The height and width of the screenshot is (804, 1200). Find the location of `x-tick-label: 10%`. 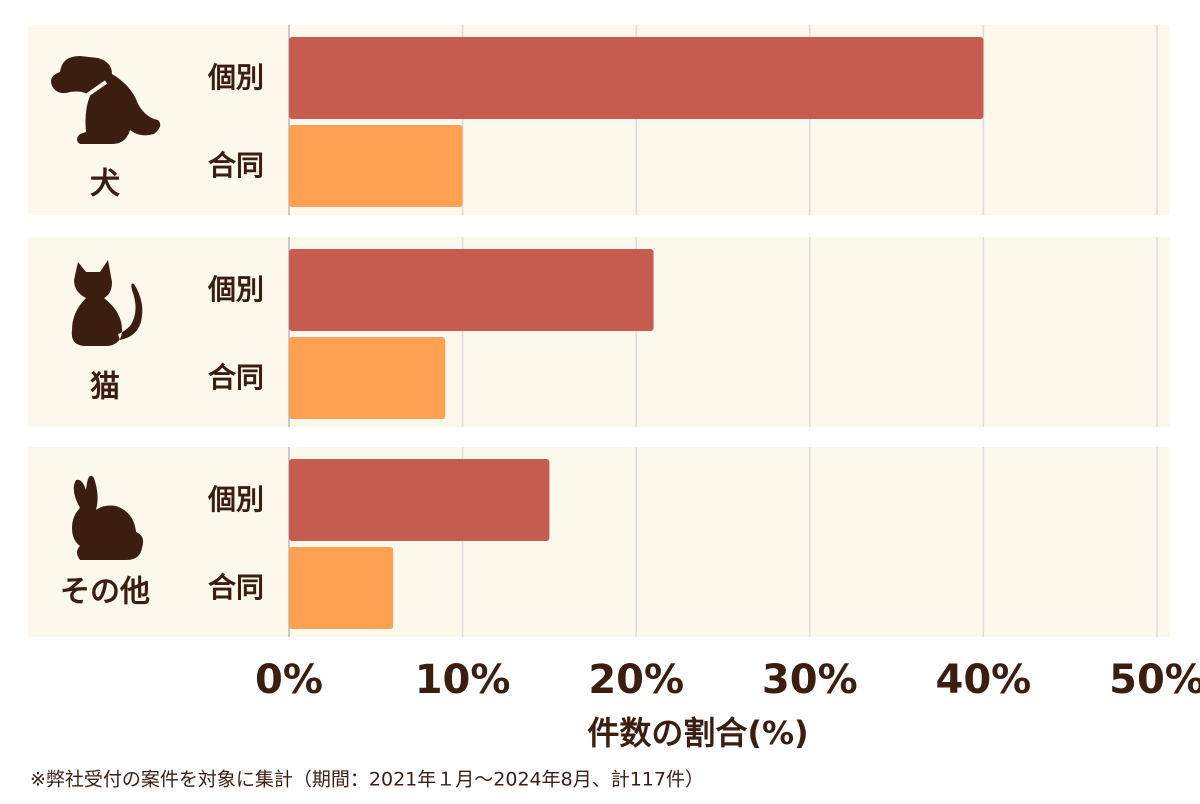

x-tick-label: 10% is located at coordinates (463, 680).